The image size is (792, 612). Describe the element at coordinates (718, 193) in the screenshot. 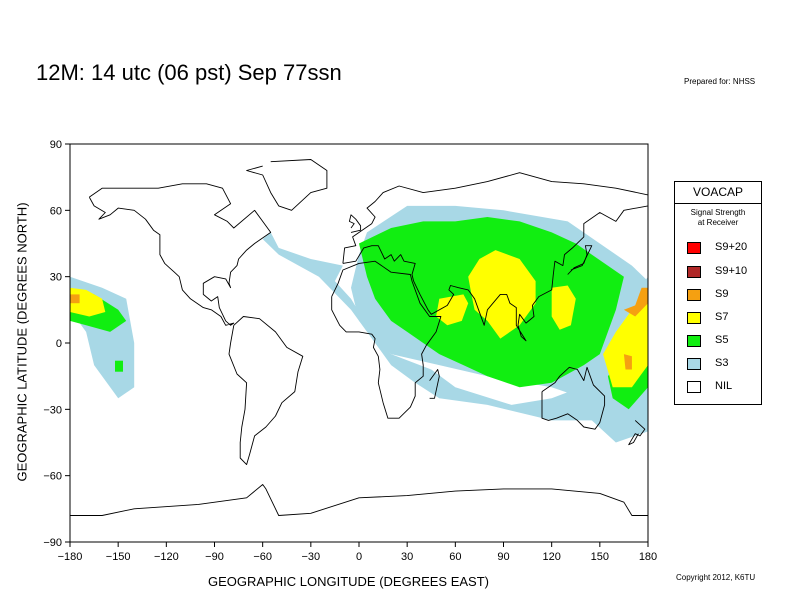

I see `legend-title: VOACAP` at that location.